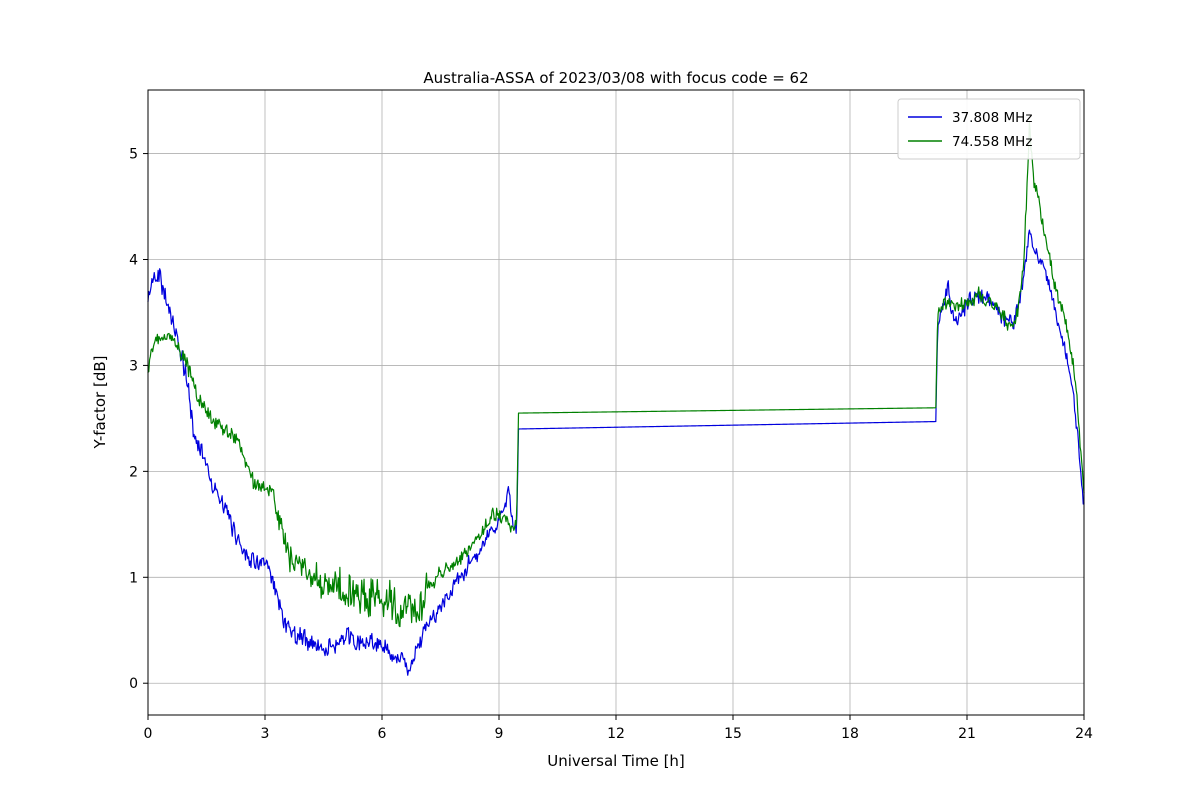 The width and height of the screenshot is (1200, 800). Describe the element at coordinates (133, 684) in the screenshot. I see `y-tick-label: 0` at that location.